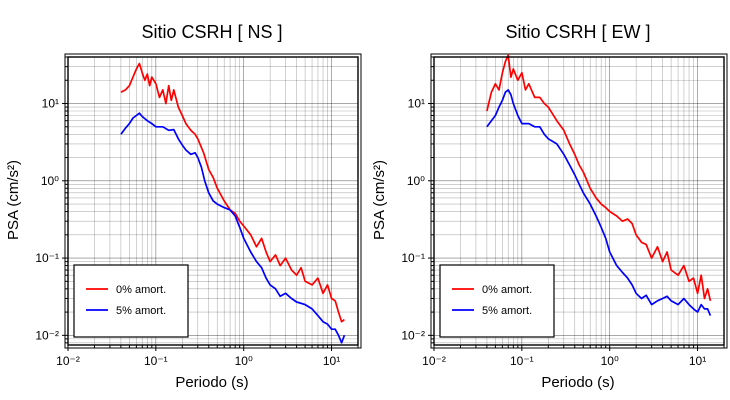 The width and height of the screenshot is (730, 400). Describe the element at coordinates (577, 32) in the screenshot. I see `chart-title: Sitio CSRH [ EW ]` at that location.